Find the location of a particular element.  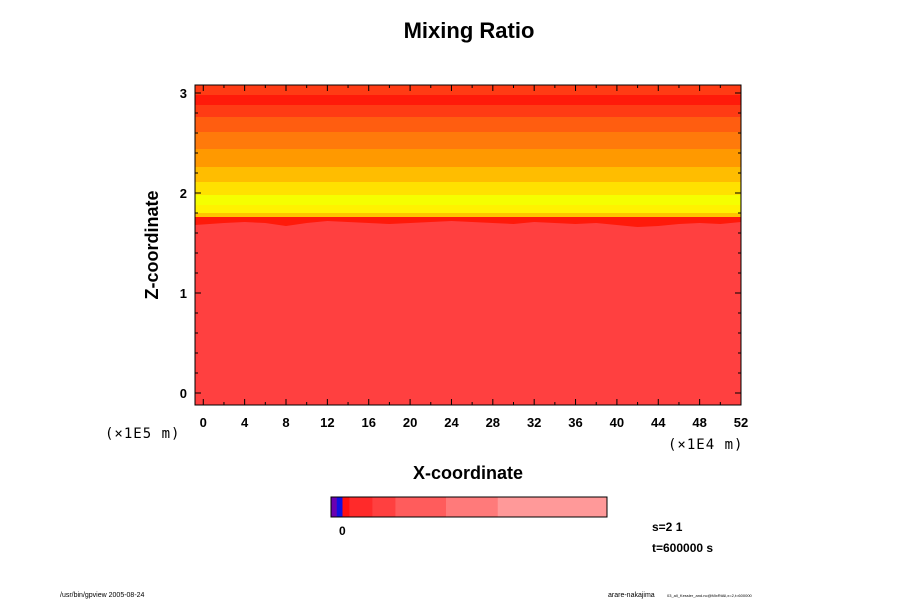

x-tick-label-12: 48 is located at coordinates (699, 422).